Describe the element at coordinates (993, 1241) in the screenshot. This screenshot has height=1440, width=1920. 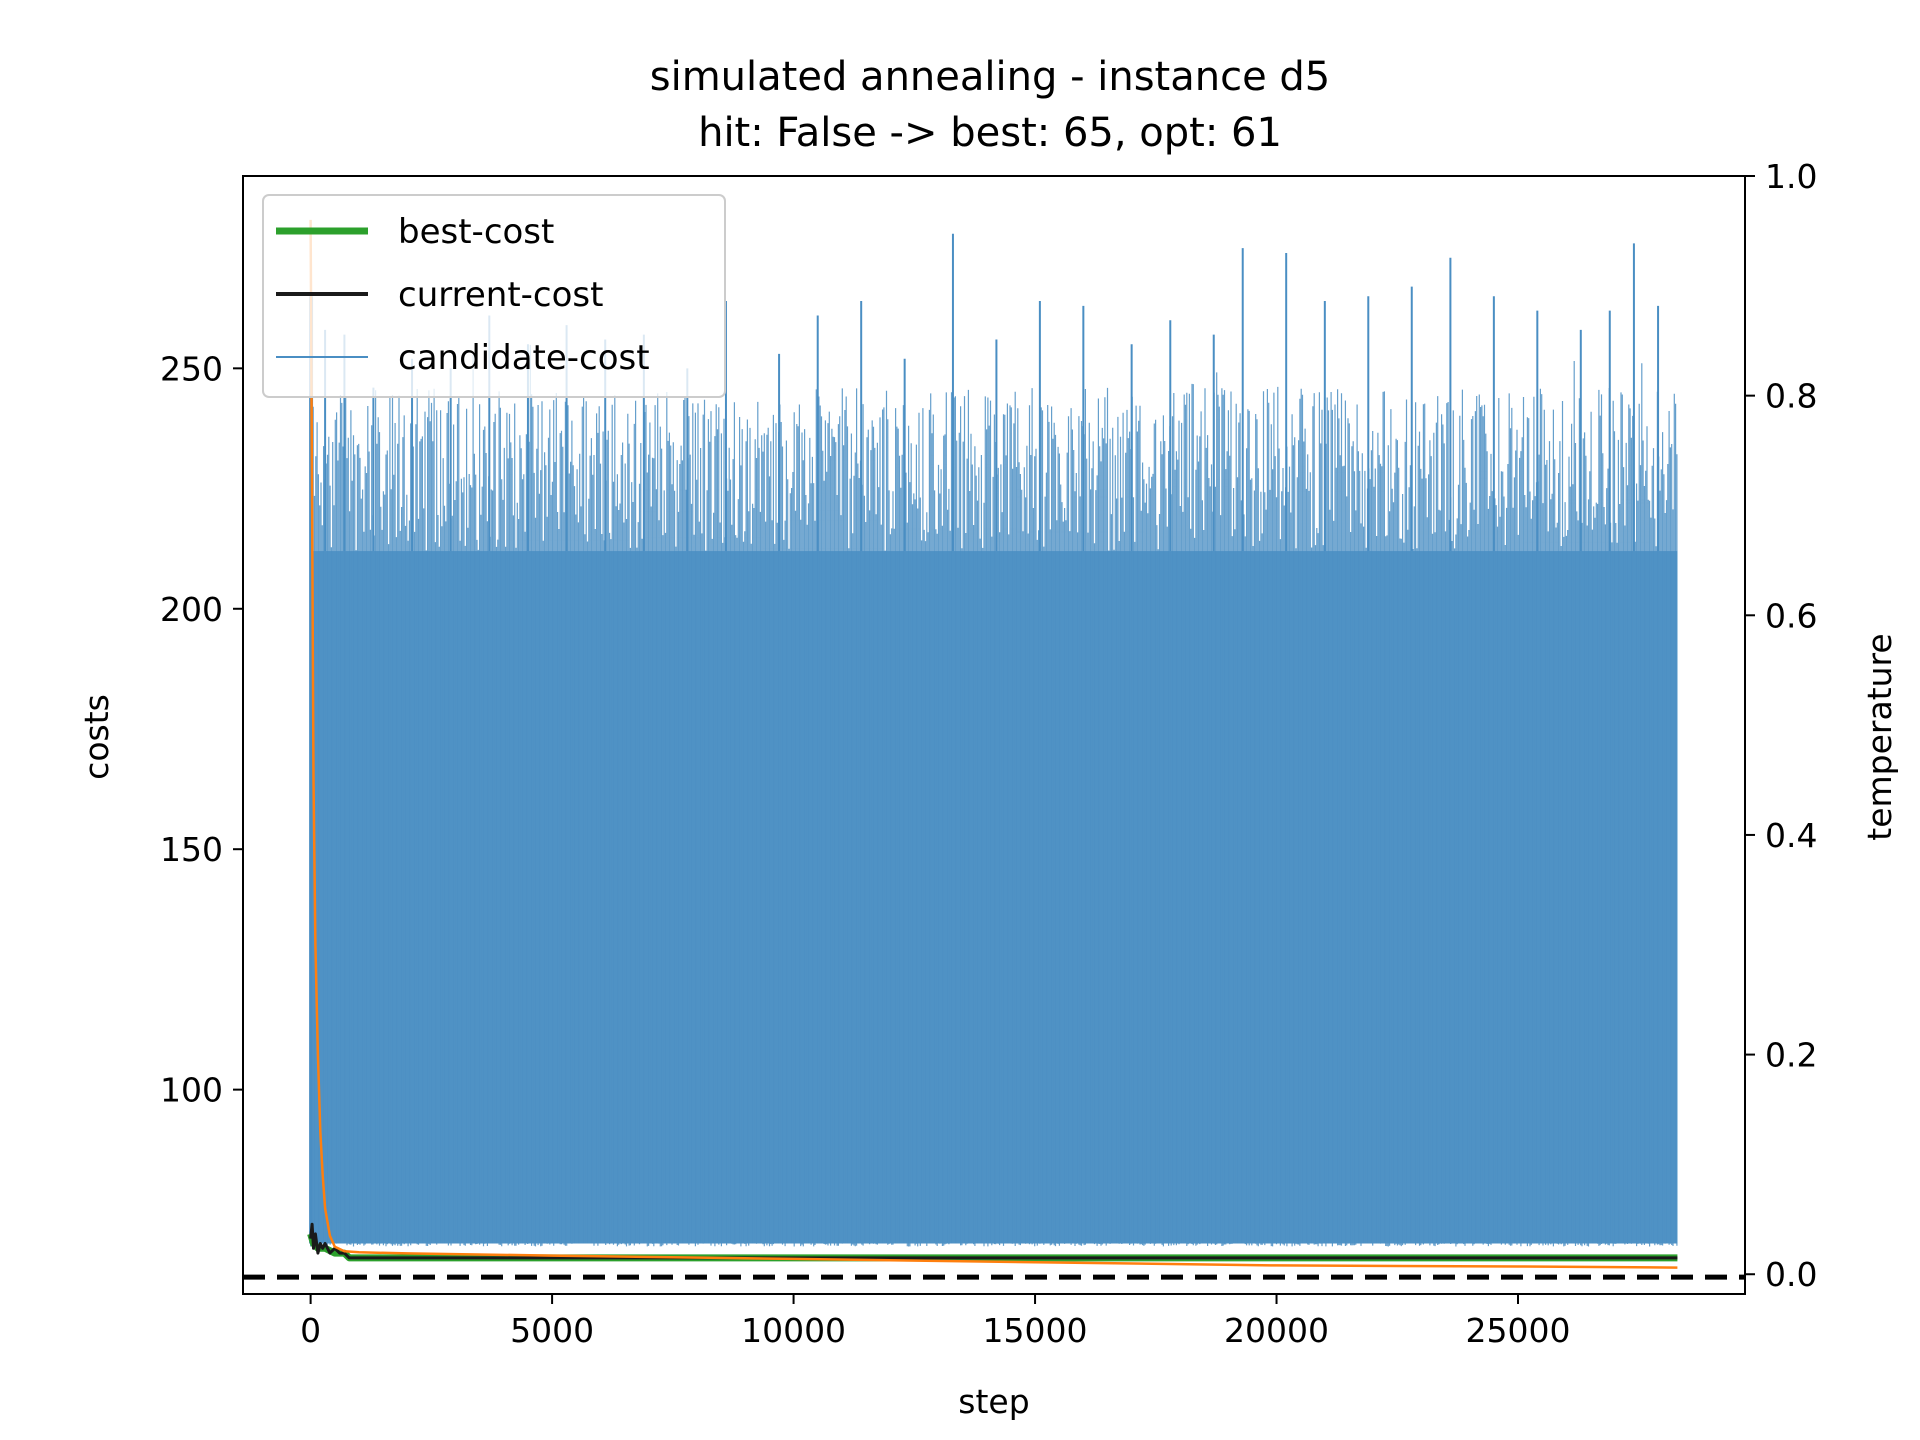
I see `current-cost-line` at that location.